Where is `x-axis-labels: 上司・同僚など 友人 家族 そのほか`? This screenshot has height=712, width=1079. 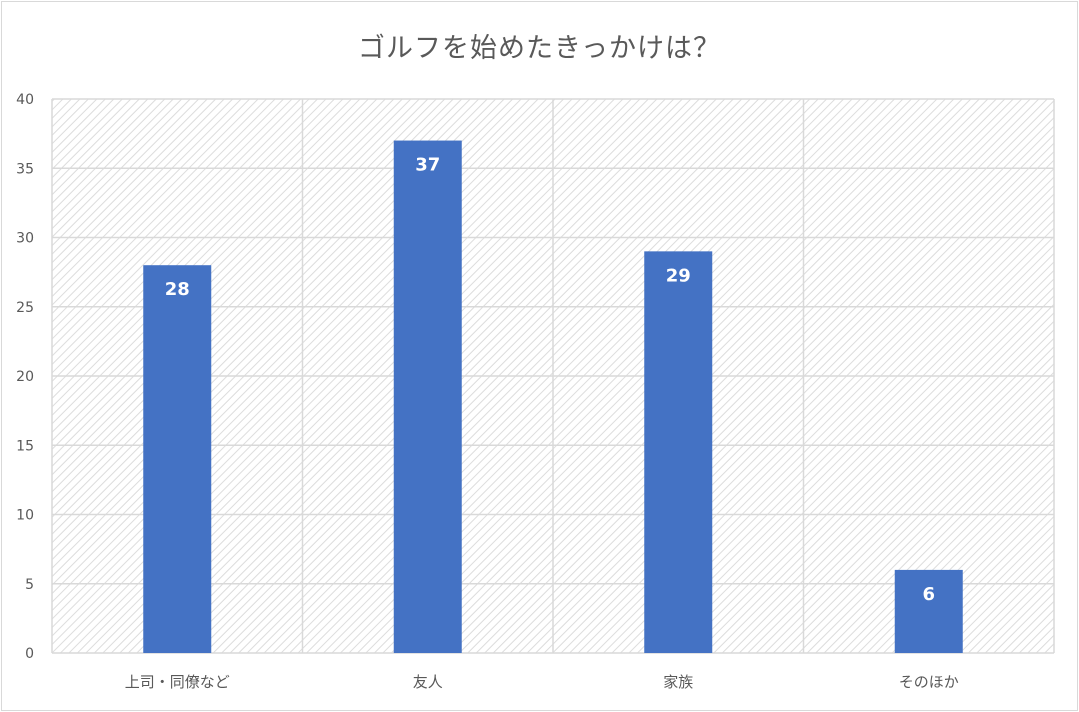
x-axis-labels: 上司・同僚など 友人 家族 そのほか is located at coordinates (542, 682).